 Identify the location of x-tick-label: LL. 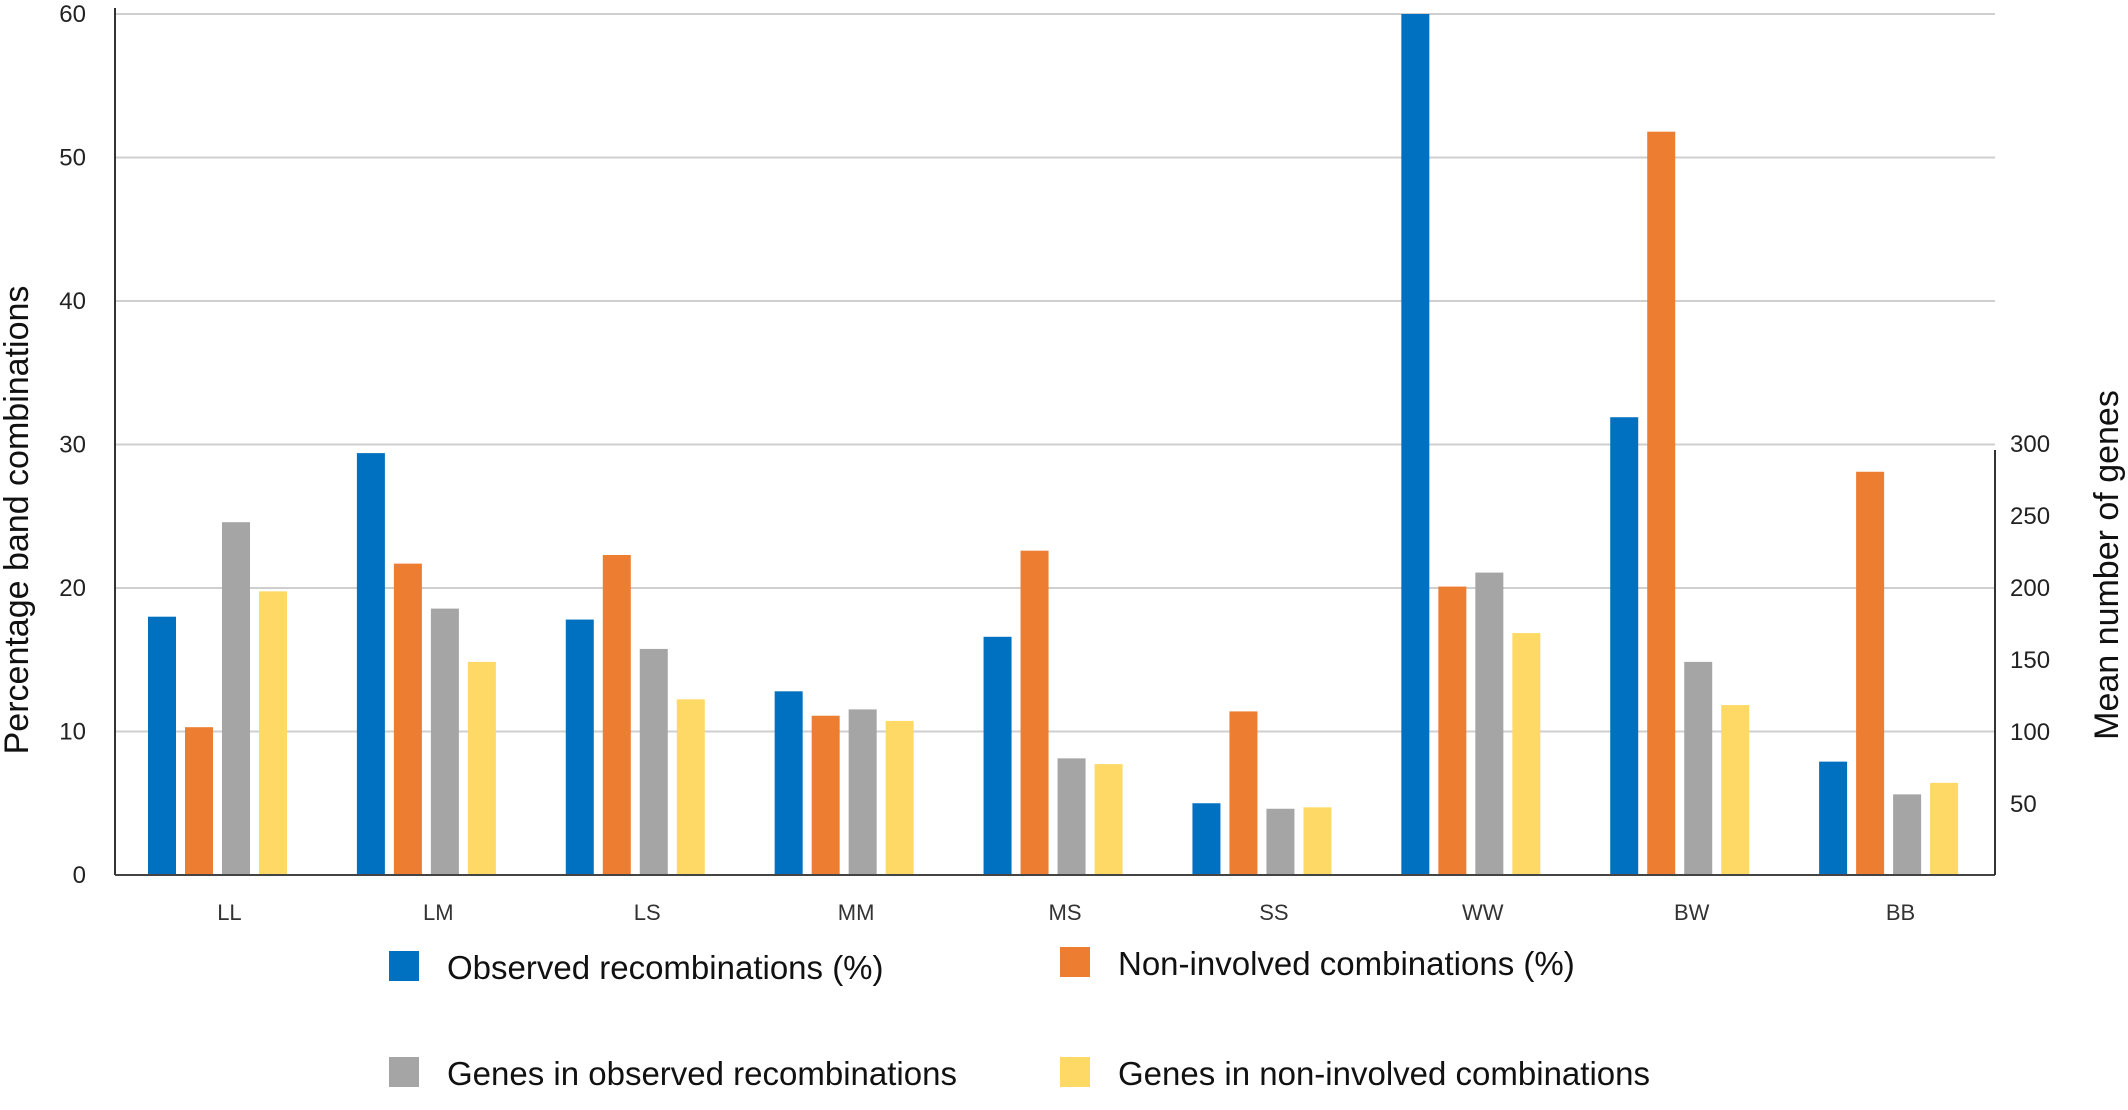
(229, 912).